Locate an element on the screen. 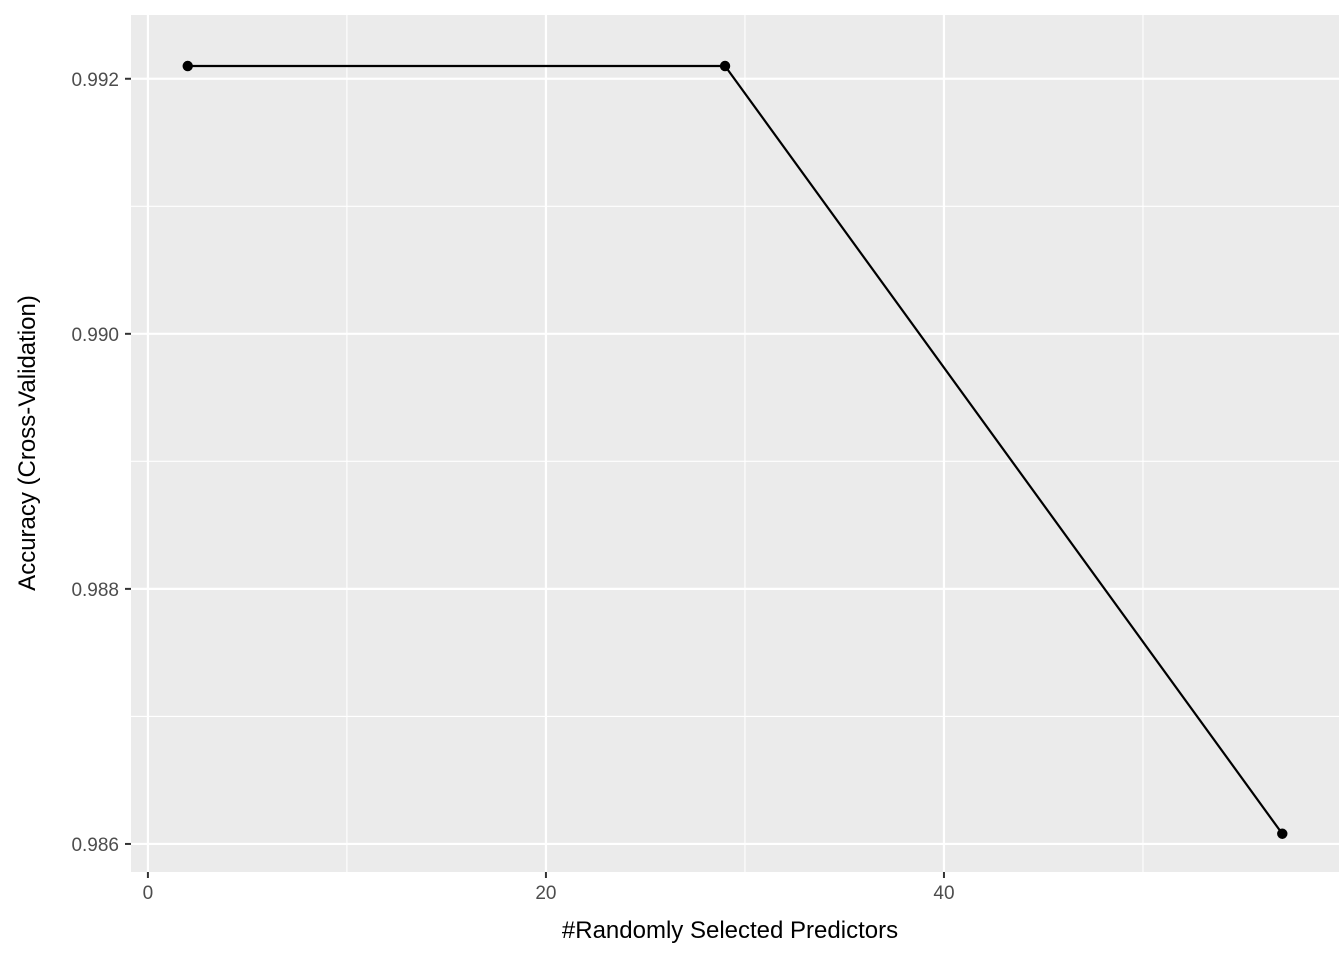 This screenshot has height=960, width=1344. x-axis: 0 20 40 is located at coordinates (549, 888).